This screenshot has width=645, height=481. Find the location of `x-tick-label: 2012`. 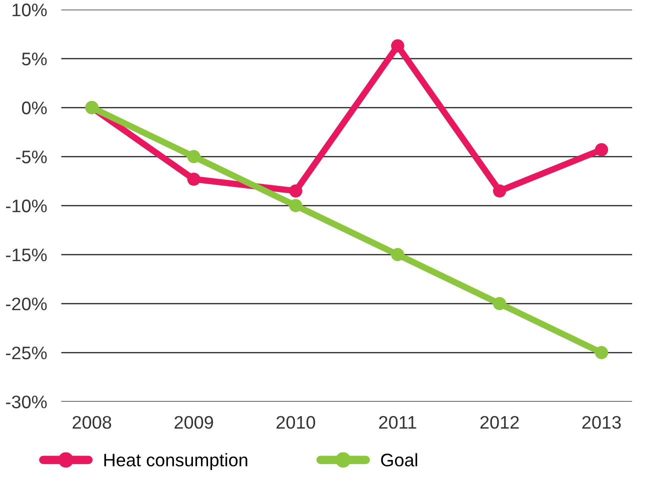

x-tick-label: 2012 is located at coordinates (499, 422).